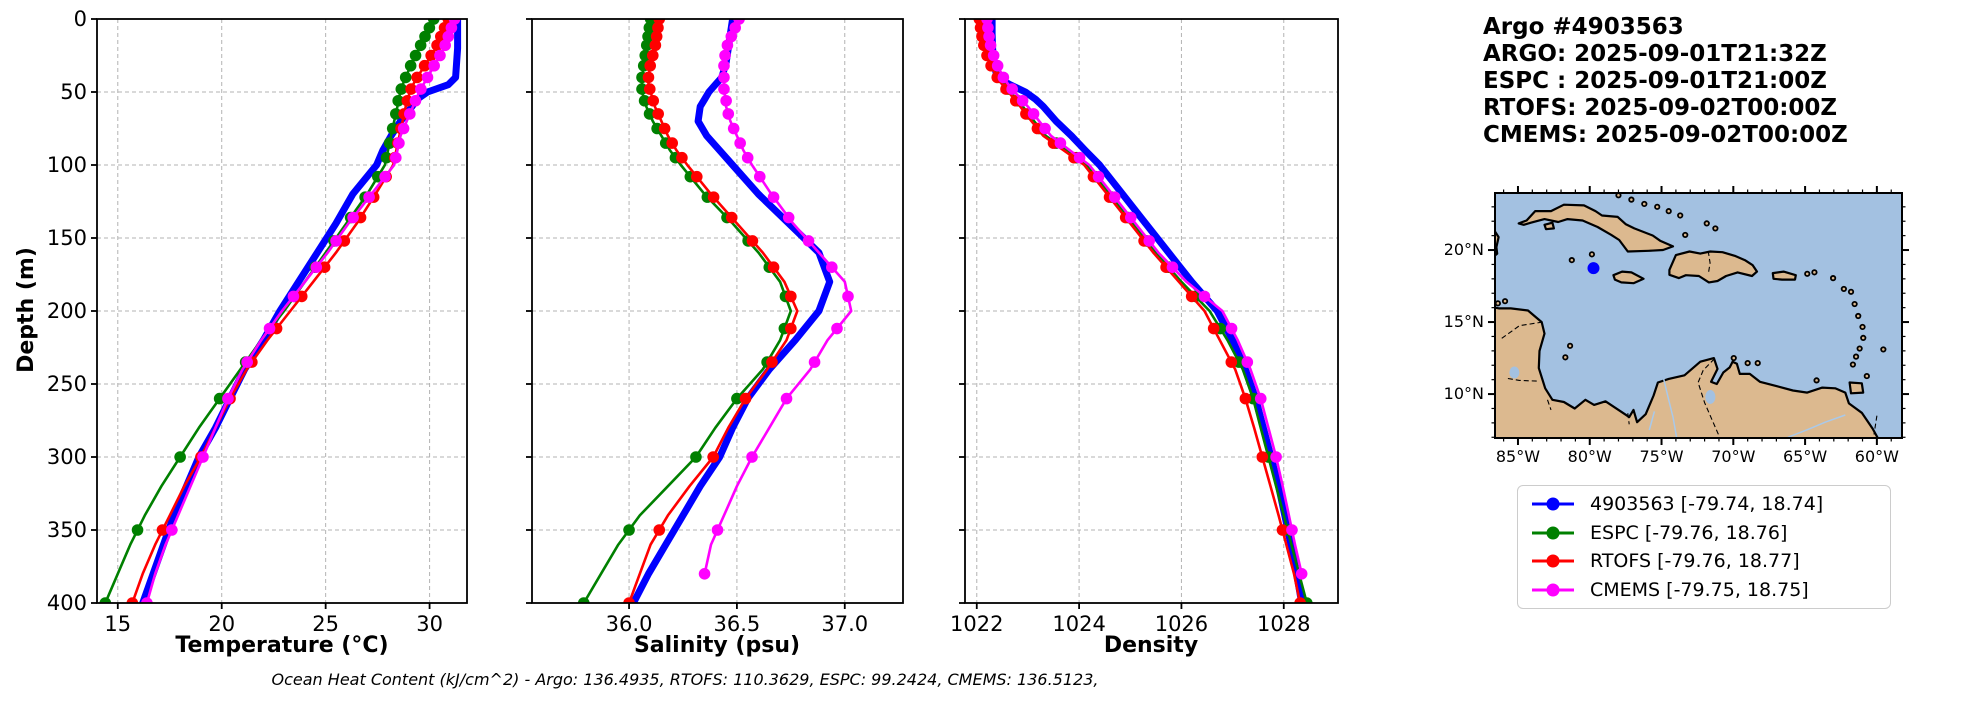  What do you see at coordinates (1464, 321) in the screenshot?
I see `map-lat-label: 15°N` at bounding box center [1464, 321].